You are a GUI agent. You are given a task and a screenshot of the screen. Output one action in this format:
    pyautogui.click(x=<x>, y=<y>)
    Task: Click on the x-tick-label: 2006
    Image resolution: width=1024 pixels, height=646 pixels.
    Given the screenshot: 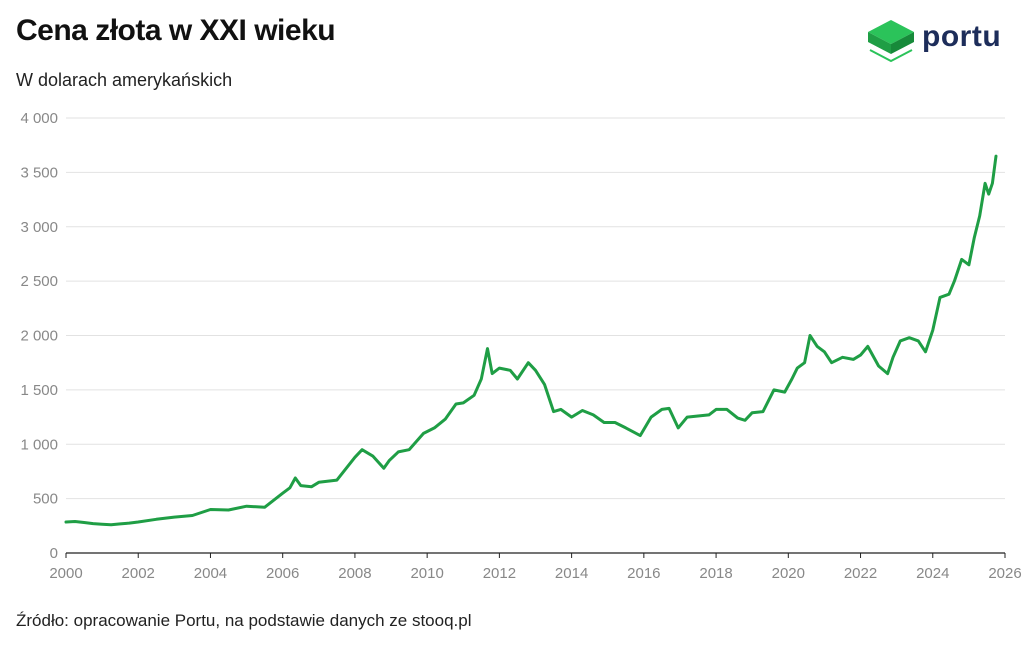 What is the action you would take?
    pyautogui.click(x=282, y=573)
    